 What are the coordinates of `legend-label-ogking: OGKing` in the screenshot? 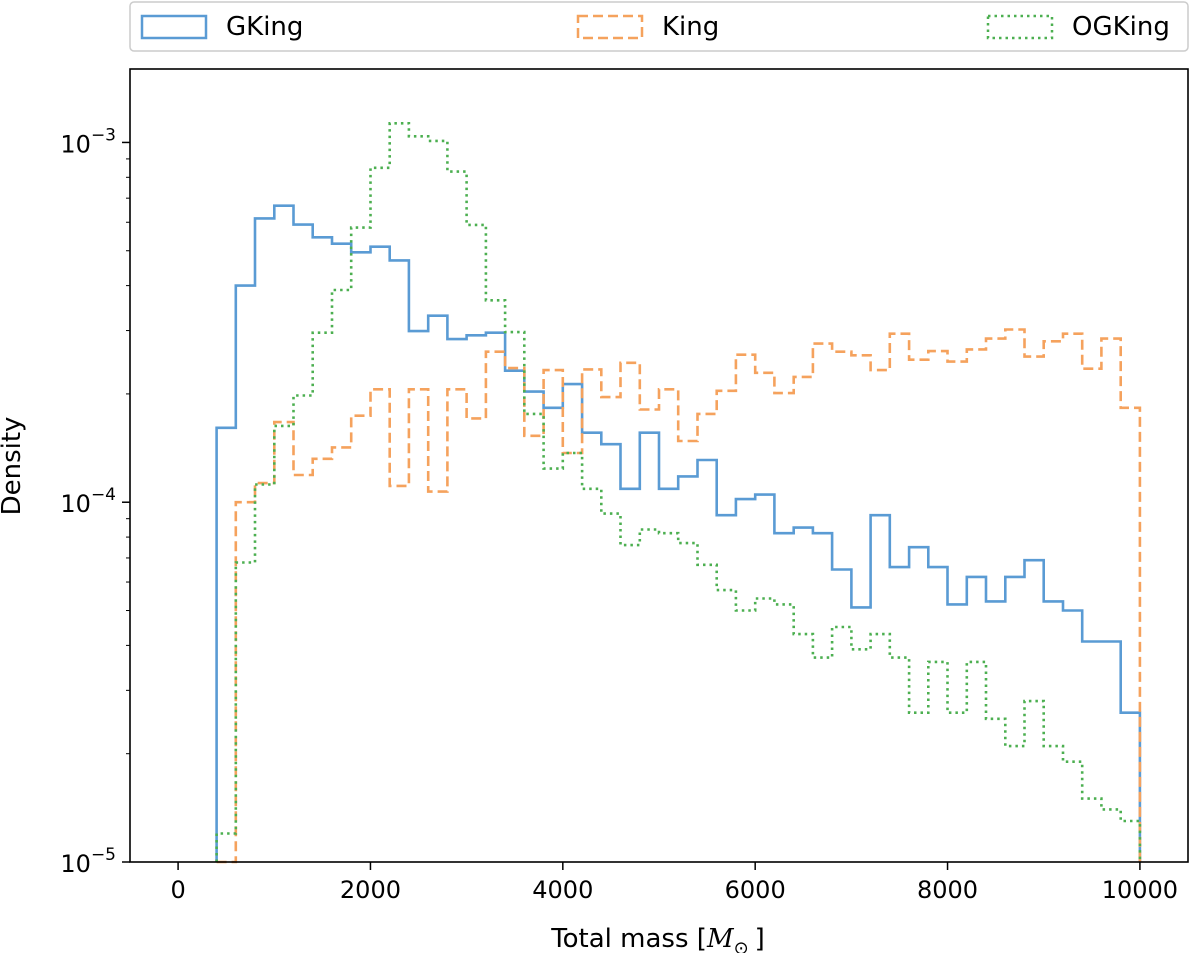 It's located at (1121, 27).